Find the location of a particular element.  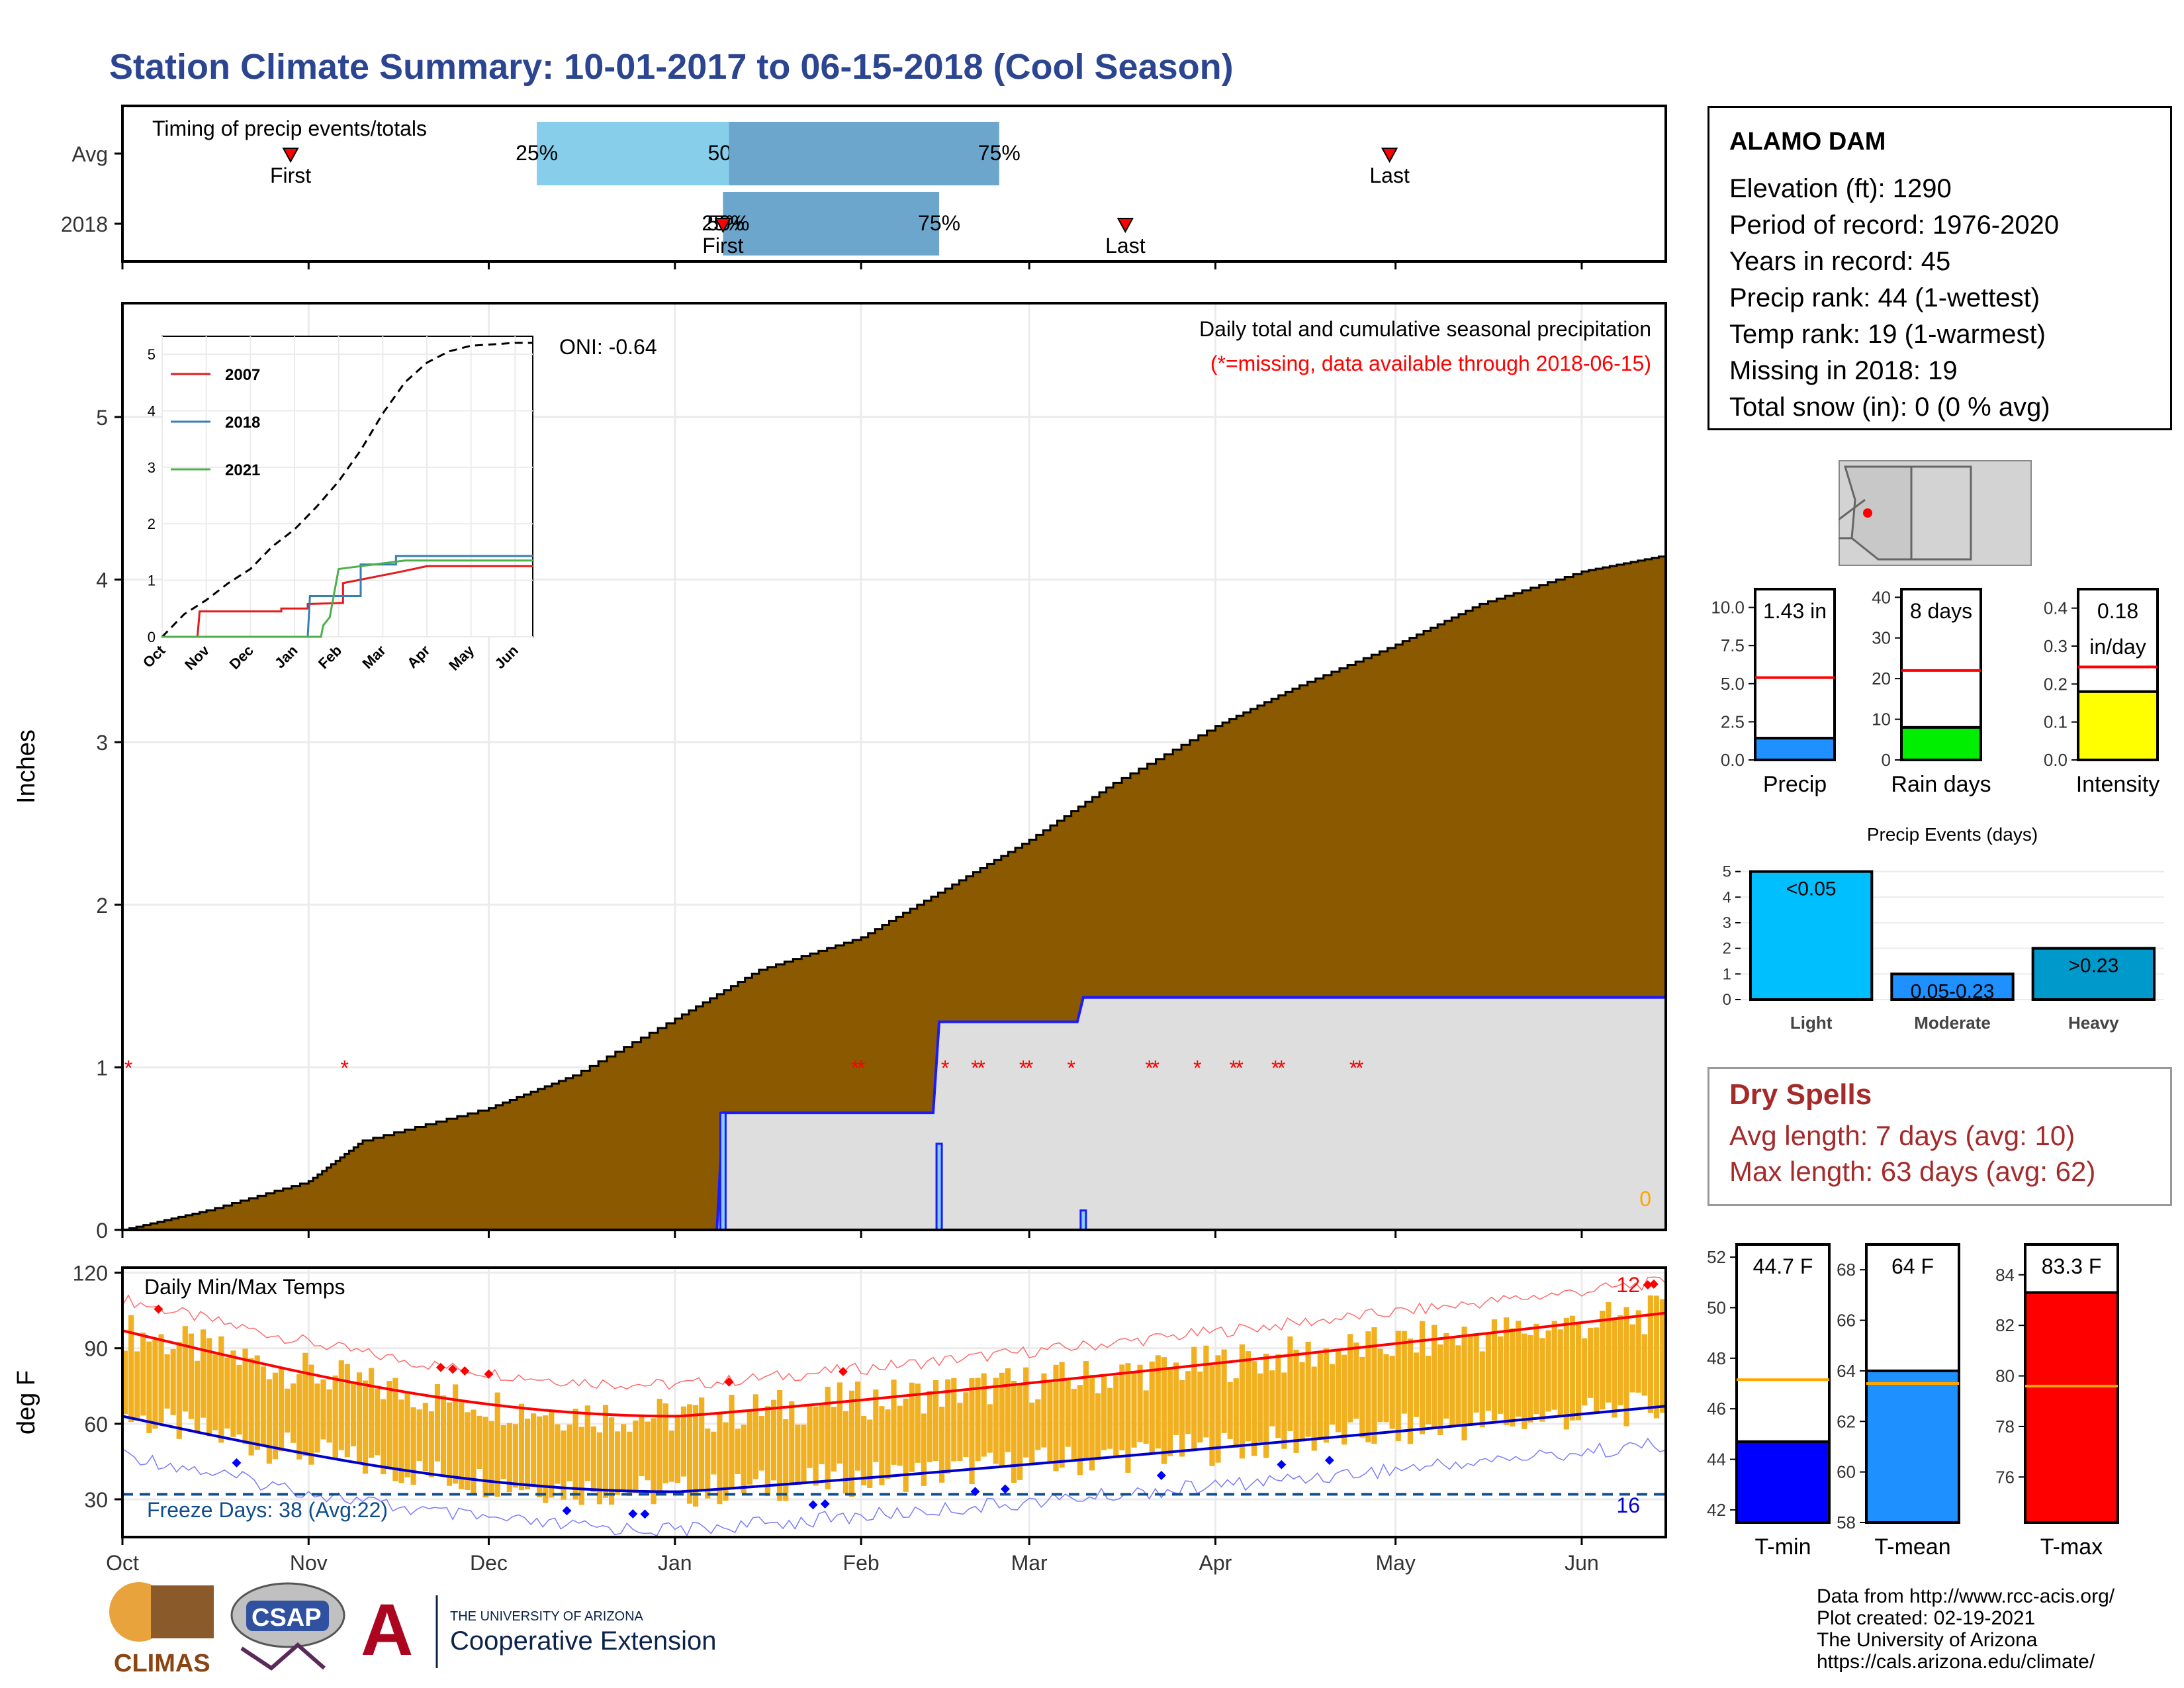

precip-events-bar-label: <0.05 is located at coordinates (1812, 889).